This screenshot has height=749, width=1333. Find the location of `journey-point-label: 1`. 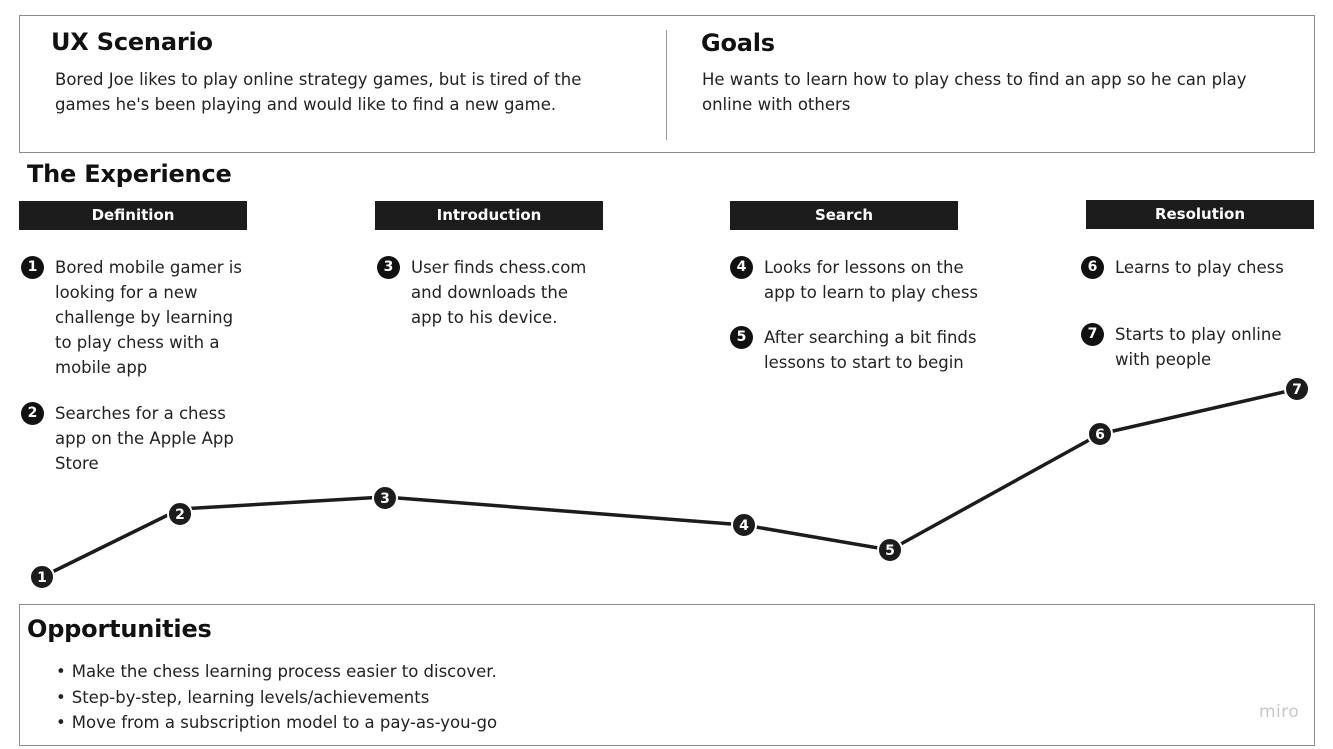

journey-point-label: 1 is located at coordinates (42, 578).